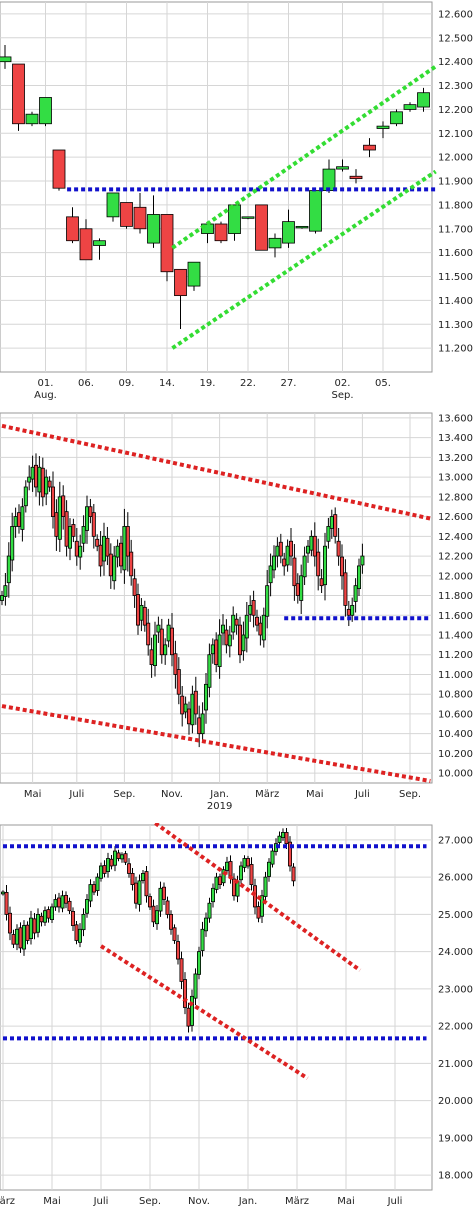 The height and width of the screenshot is (1206, 475). I want to click on bottom-y-tick-label: 26.000, so click(455, 878).